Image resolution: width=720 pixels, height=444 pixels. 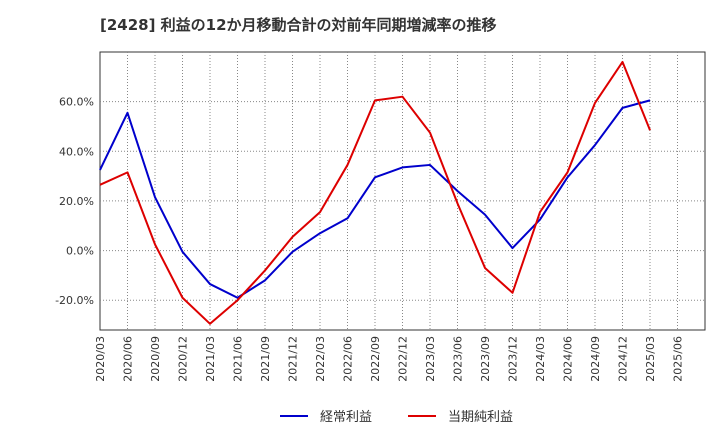 I want to click on x-tick-label: 2022/06, so click(x=348, y=359).